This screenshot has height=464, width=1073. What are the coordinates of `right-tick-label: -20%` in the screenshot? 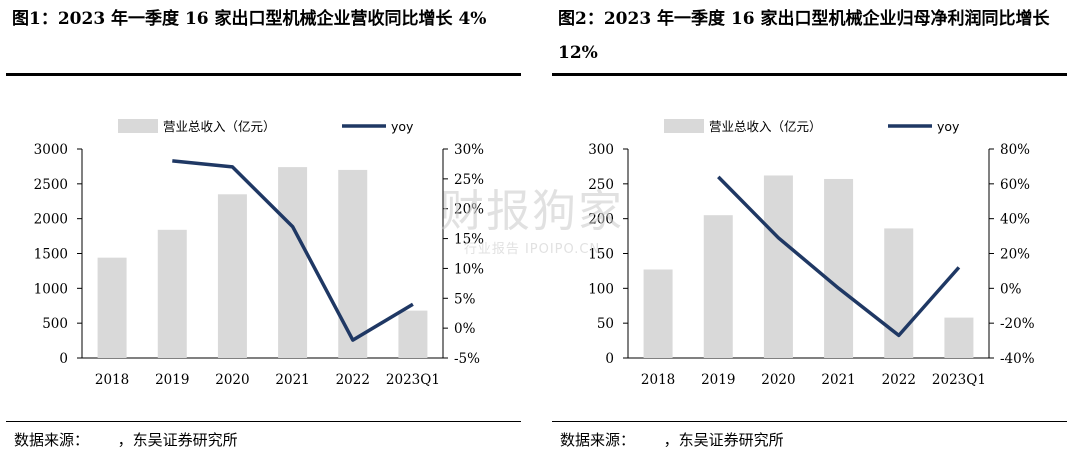 It's located at (1017, 324).